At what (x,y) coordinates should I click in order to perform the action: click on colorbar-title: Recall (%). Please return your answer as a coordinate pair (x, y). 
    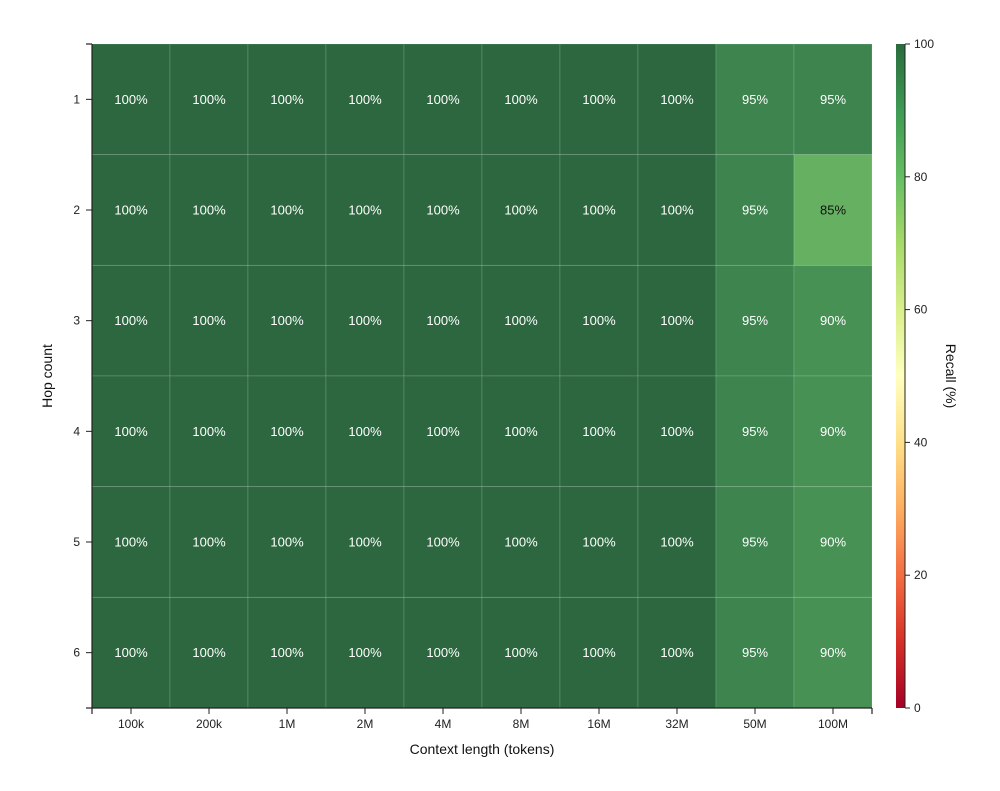
    Looking at the image, I should click on (951, 376).